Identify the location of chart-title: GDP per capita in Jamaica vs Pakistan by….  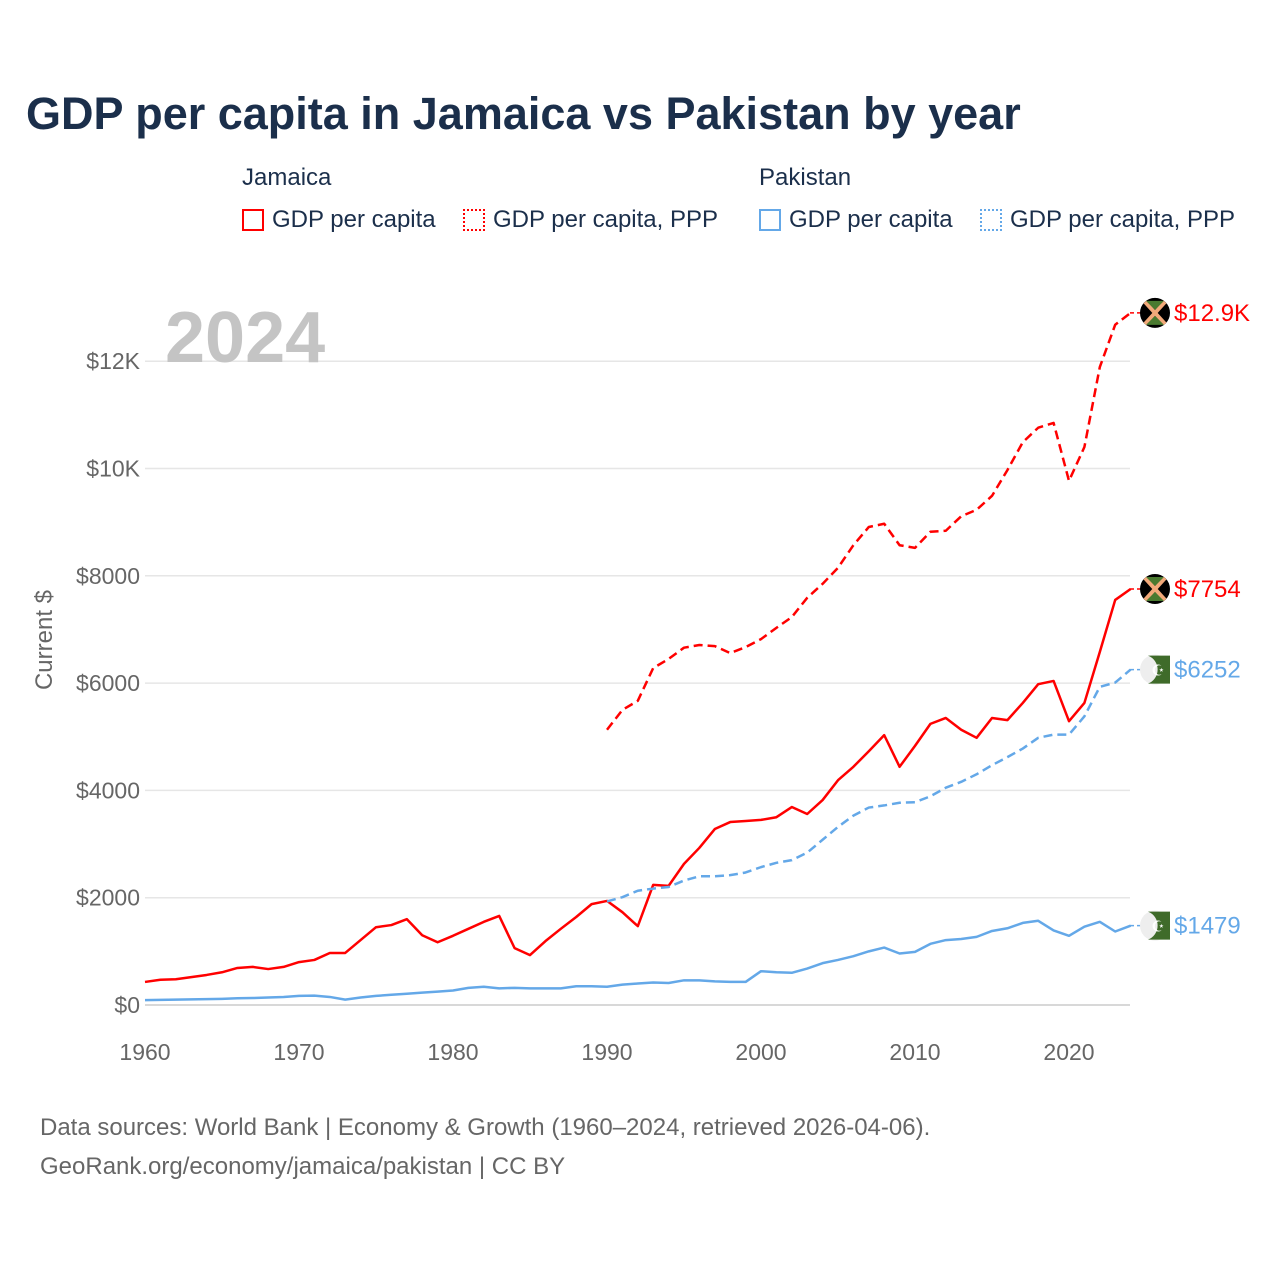
(523, 113).